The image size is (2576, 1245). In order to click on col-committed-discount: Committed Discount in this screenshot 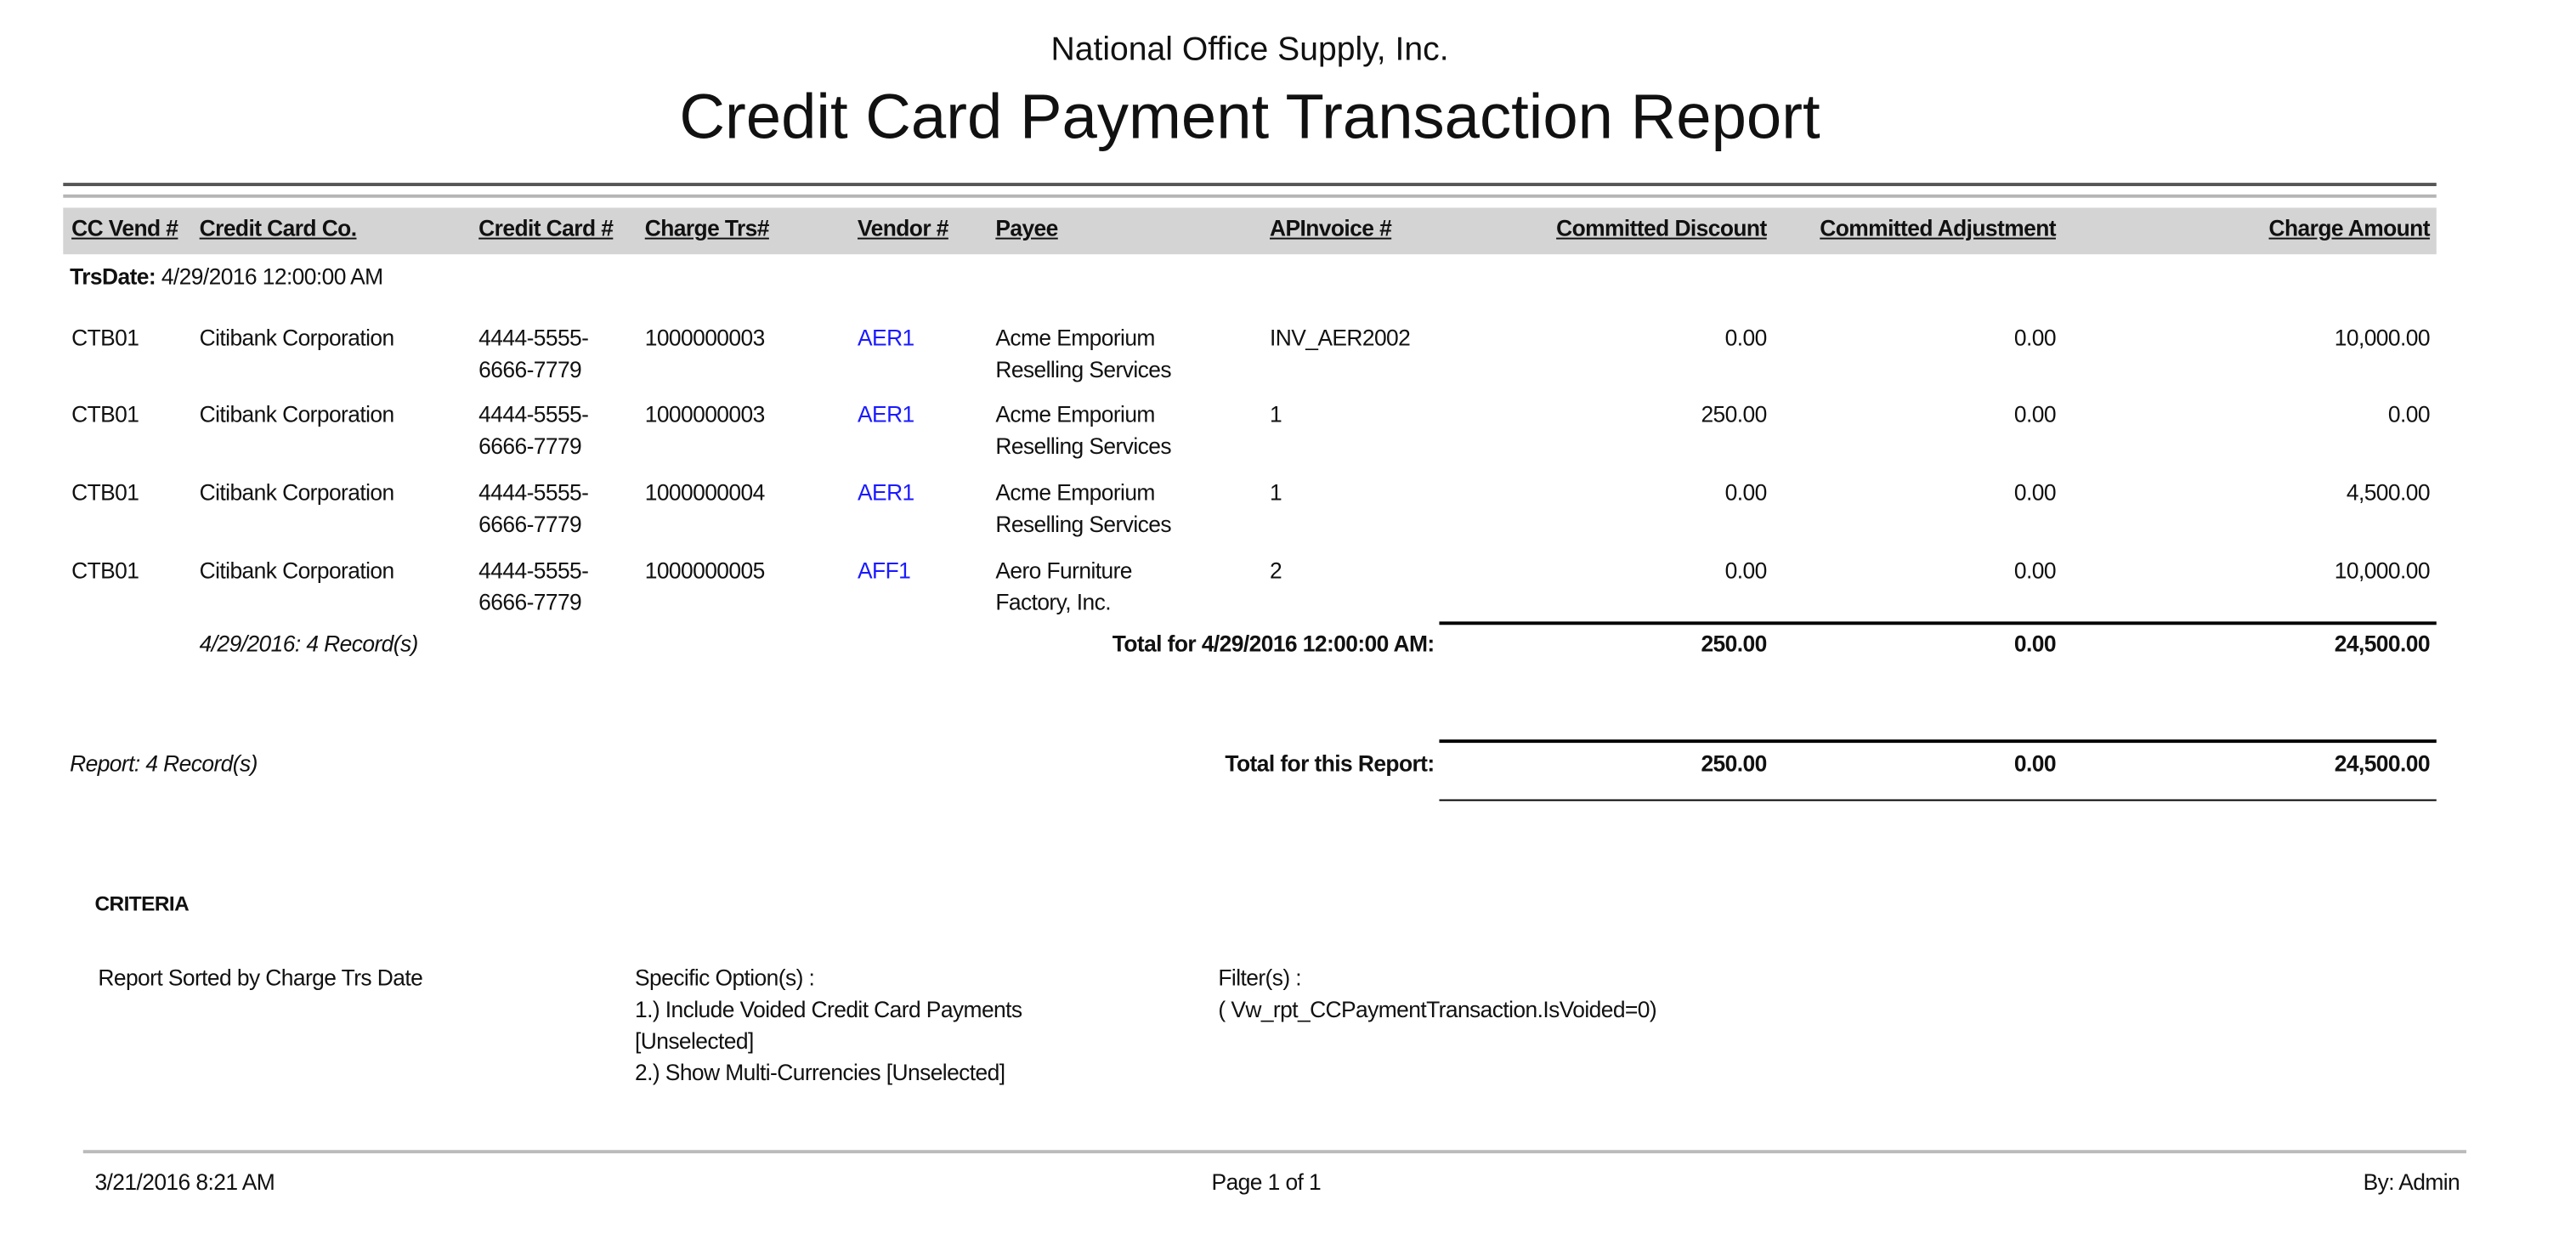, I will do `click(1661, 228)`.